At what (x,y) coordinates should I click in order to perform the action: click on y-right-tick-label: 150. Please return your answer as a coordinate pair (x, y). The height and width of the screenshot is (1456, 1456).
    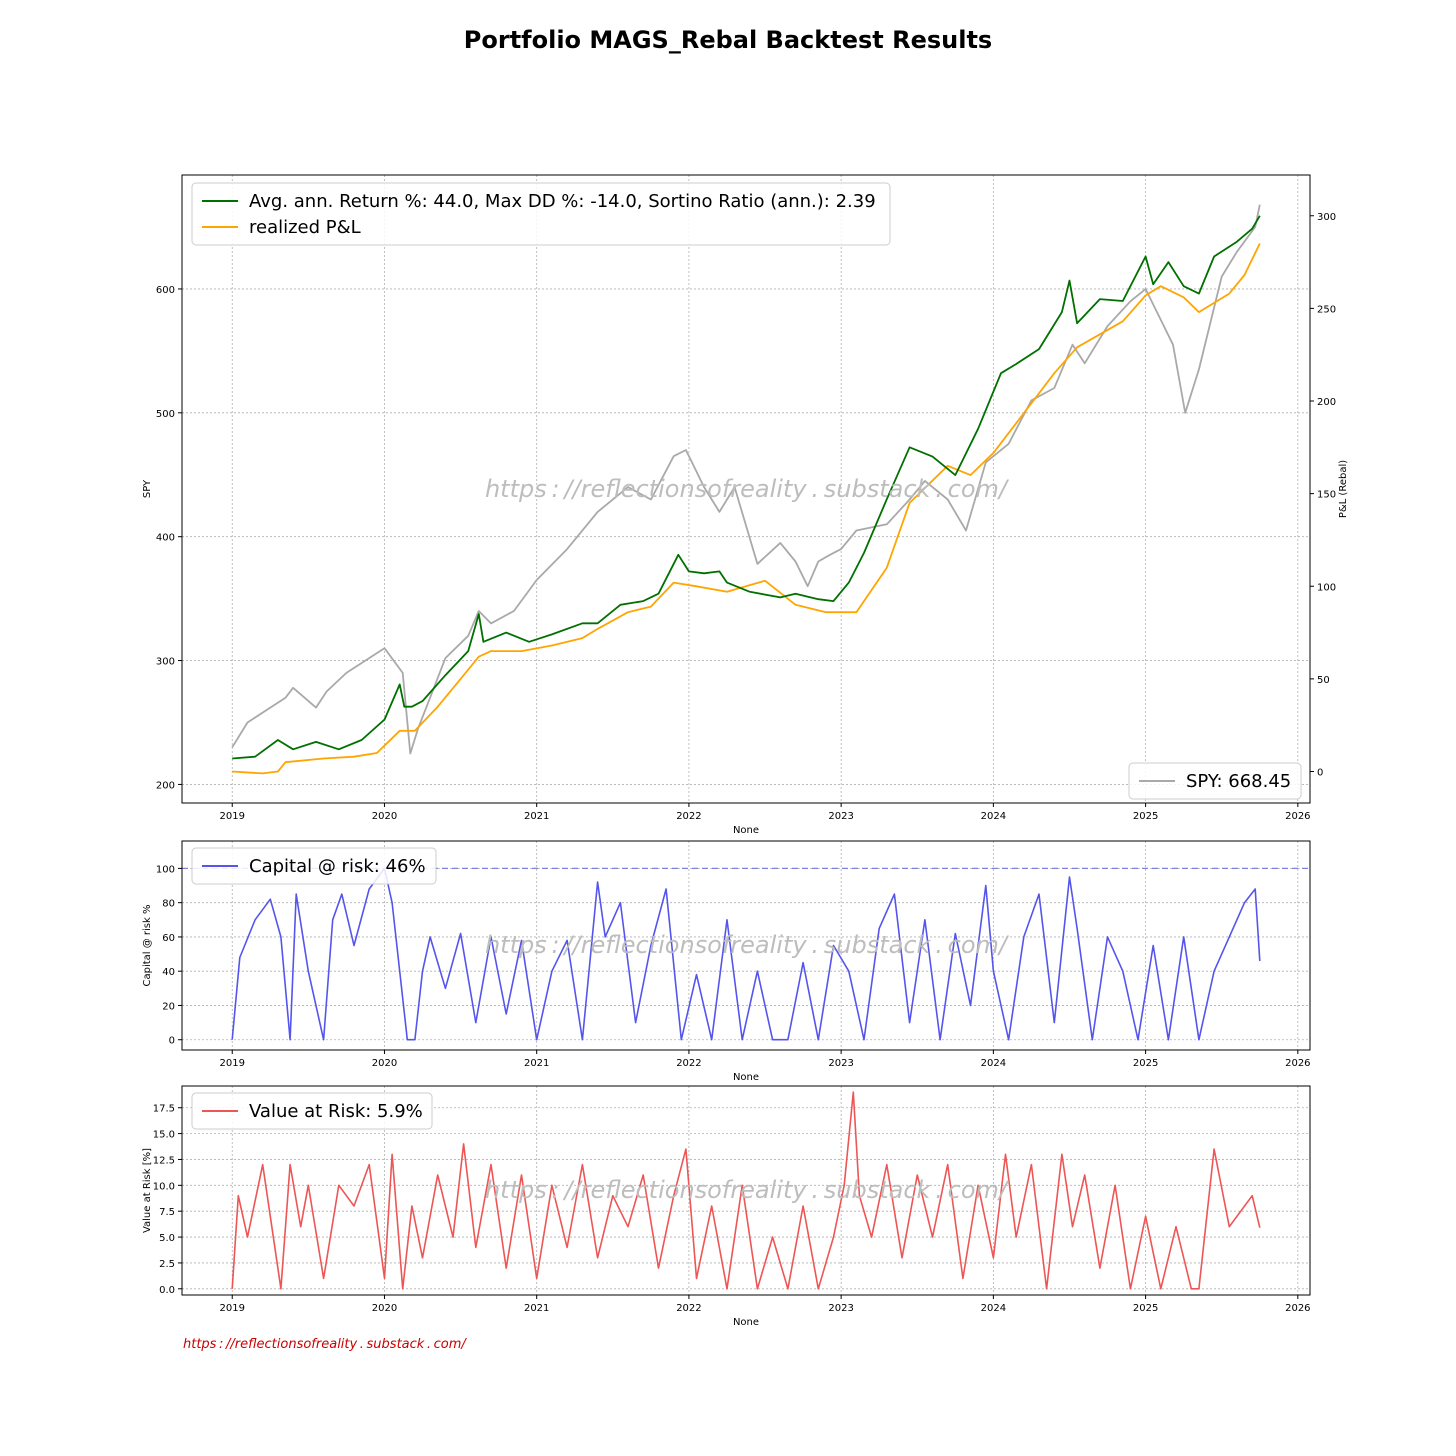
    Looking at the image, I should click on (1326, 495).